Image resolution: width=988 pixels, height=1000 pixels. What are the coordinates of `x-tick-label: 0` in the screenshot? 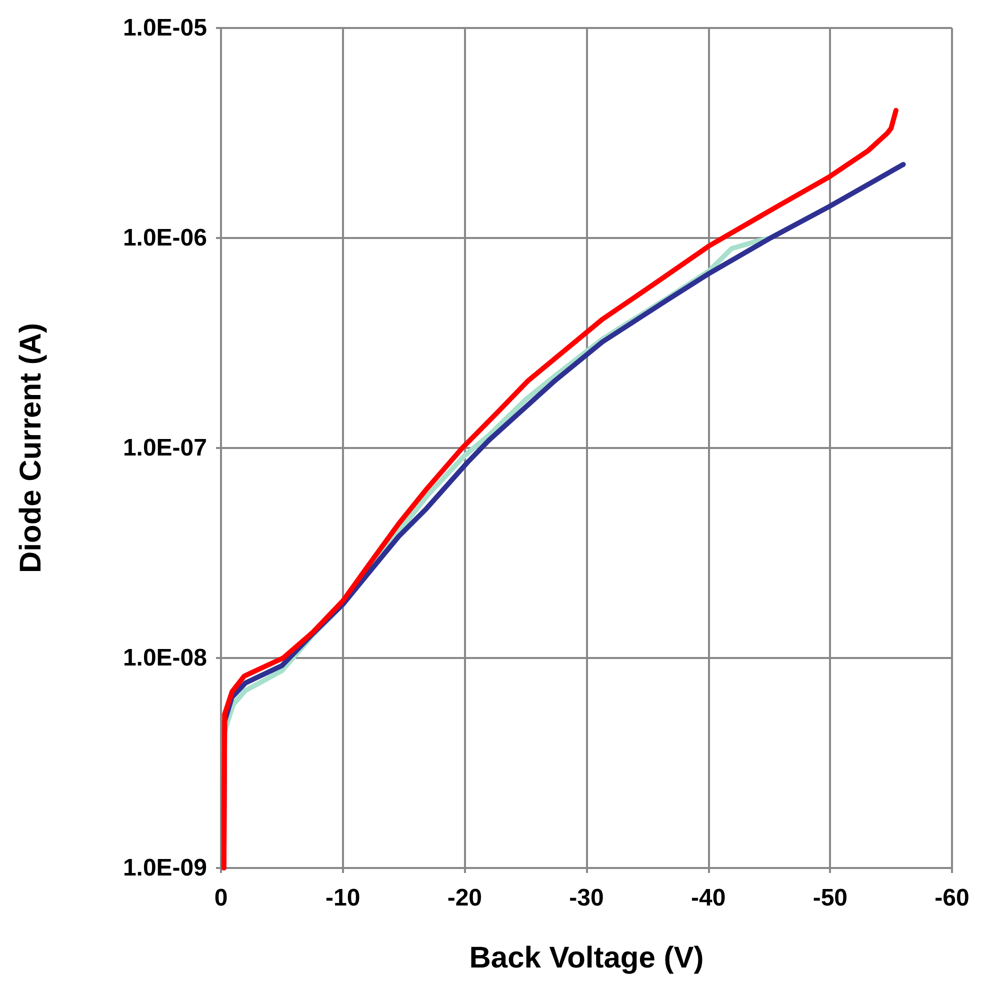 It's located at (221, 898).